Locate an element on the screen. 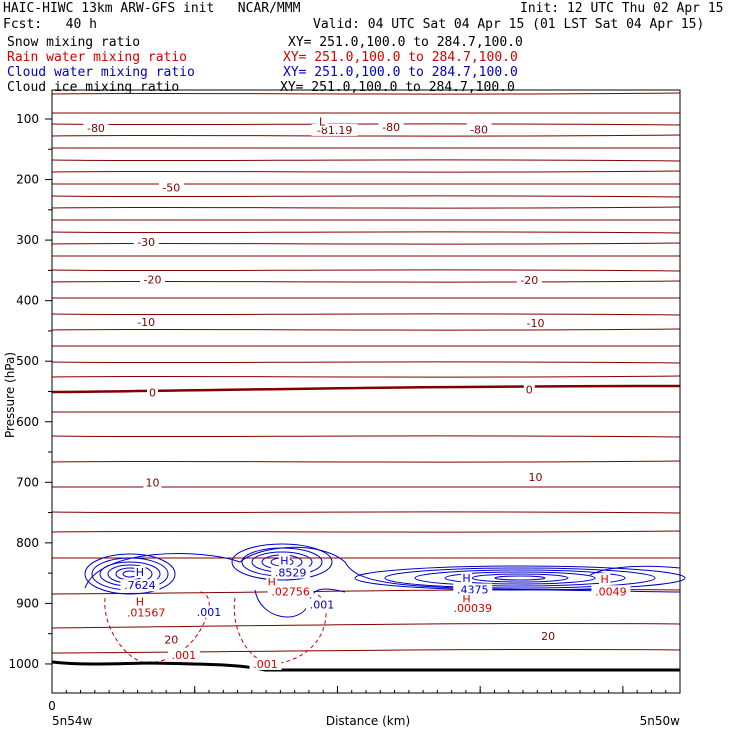 The image size is (740, 740). field-xy-cloud-water: XY= 251.0,100.0 to 284.7,100.0 is located at coordinates (400, 72).